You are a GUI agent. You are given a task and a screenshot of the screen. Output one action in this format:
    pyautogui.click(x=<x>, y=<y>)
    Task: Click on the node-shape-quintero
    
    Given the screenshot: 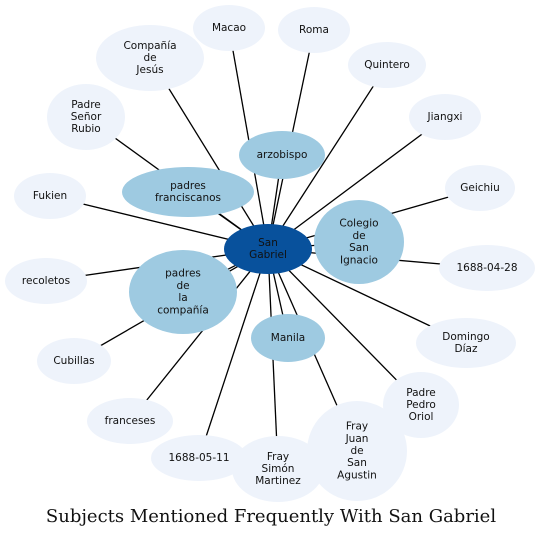 What is the action you would take?
    pyautogui.click(x=387, y=65)
    